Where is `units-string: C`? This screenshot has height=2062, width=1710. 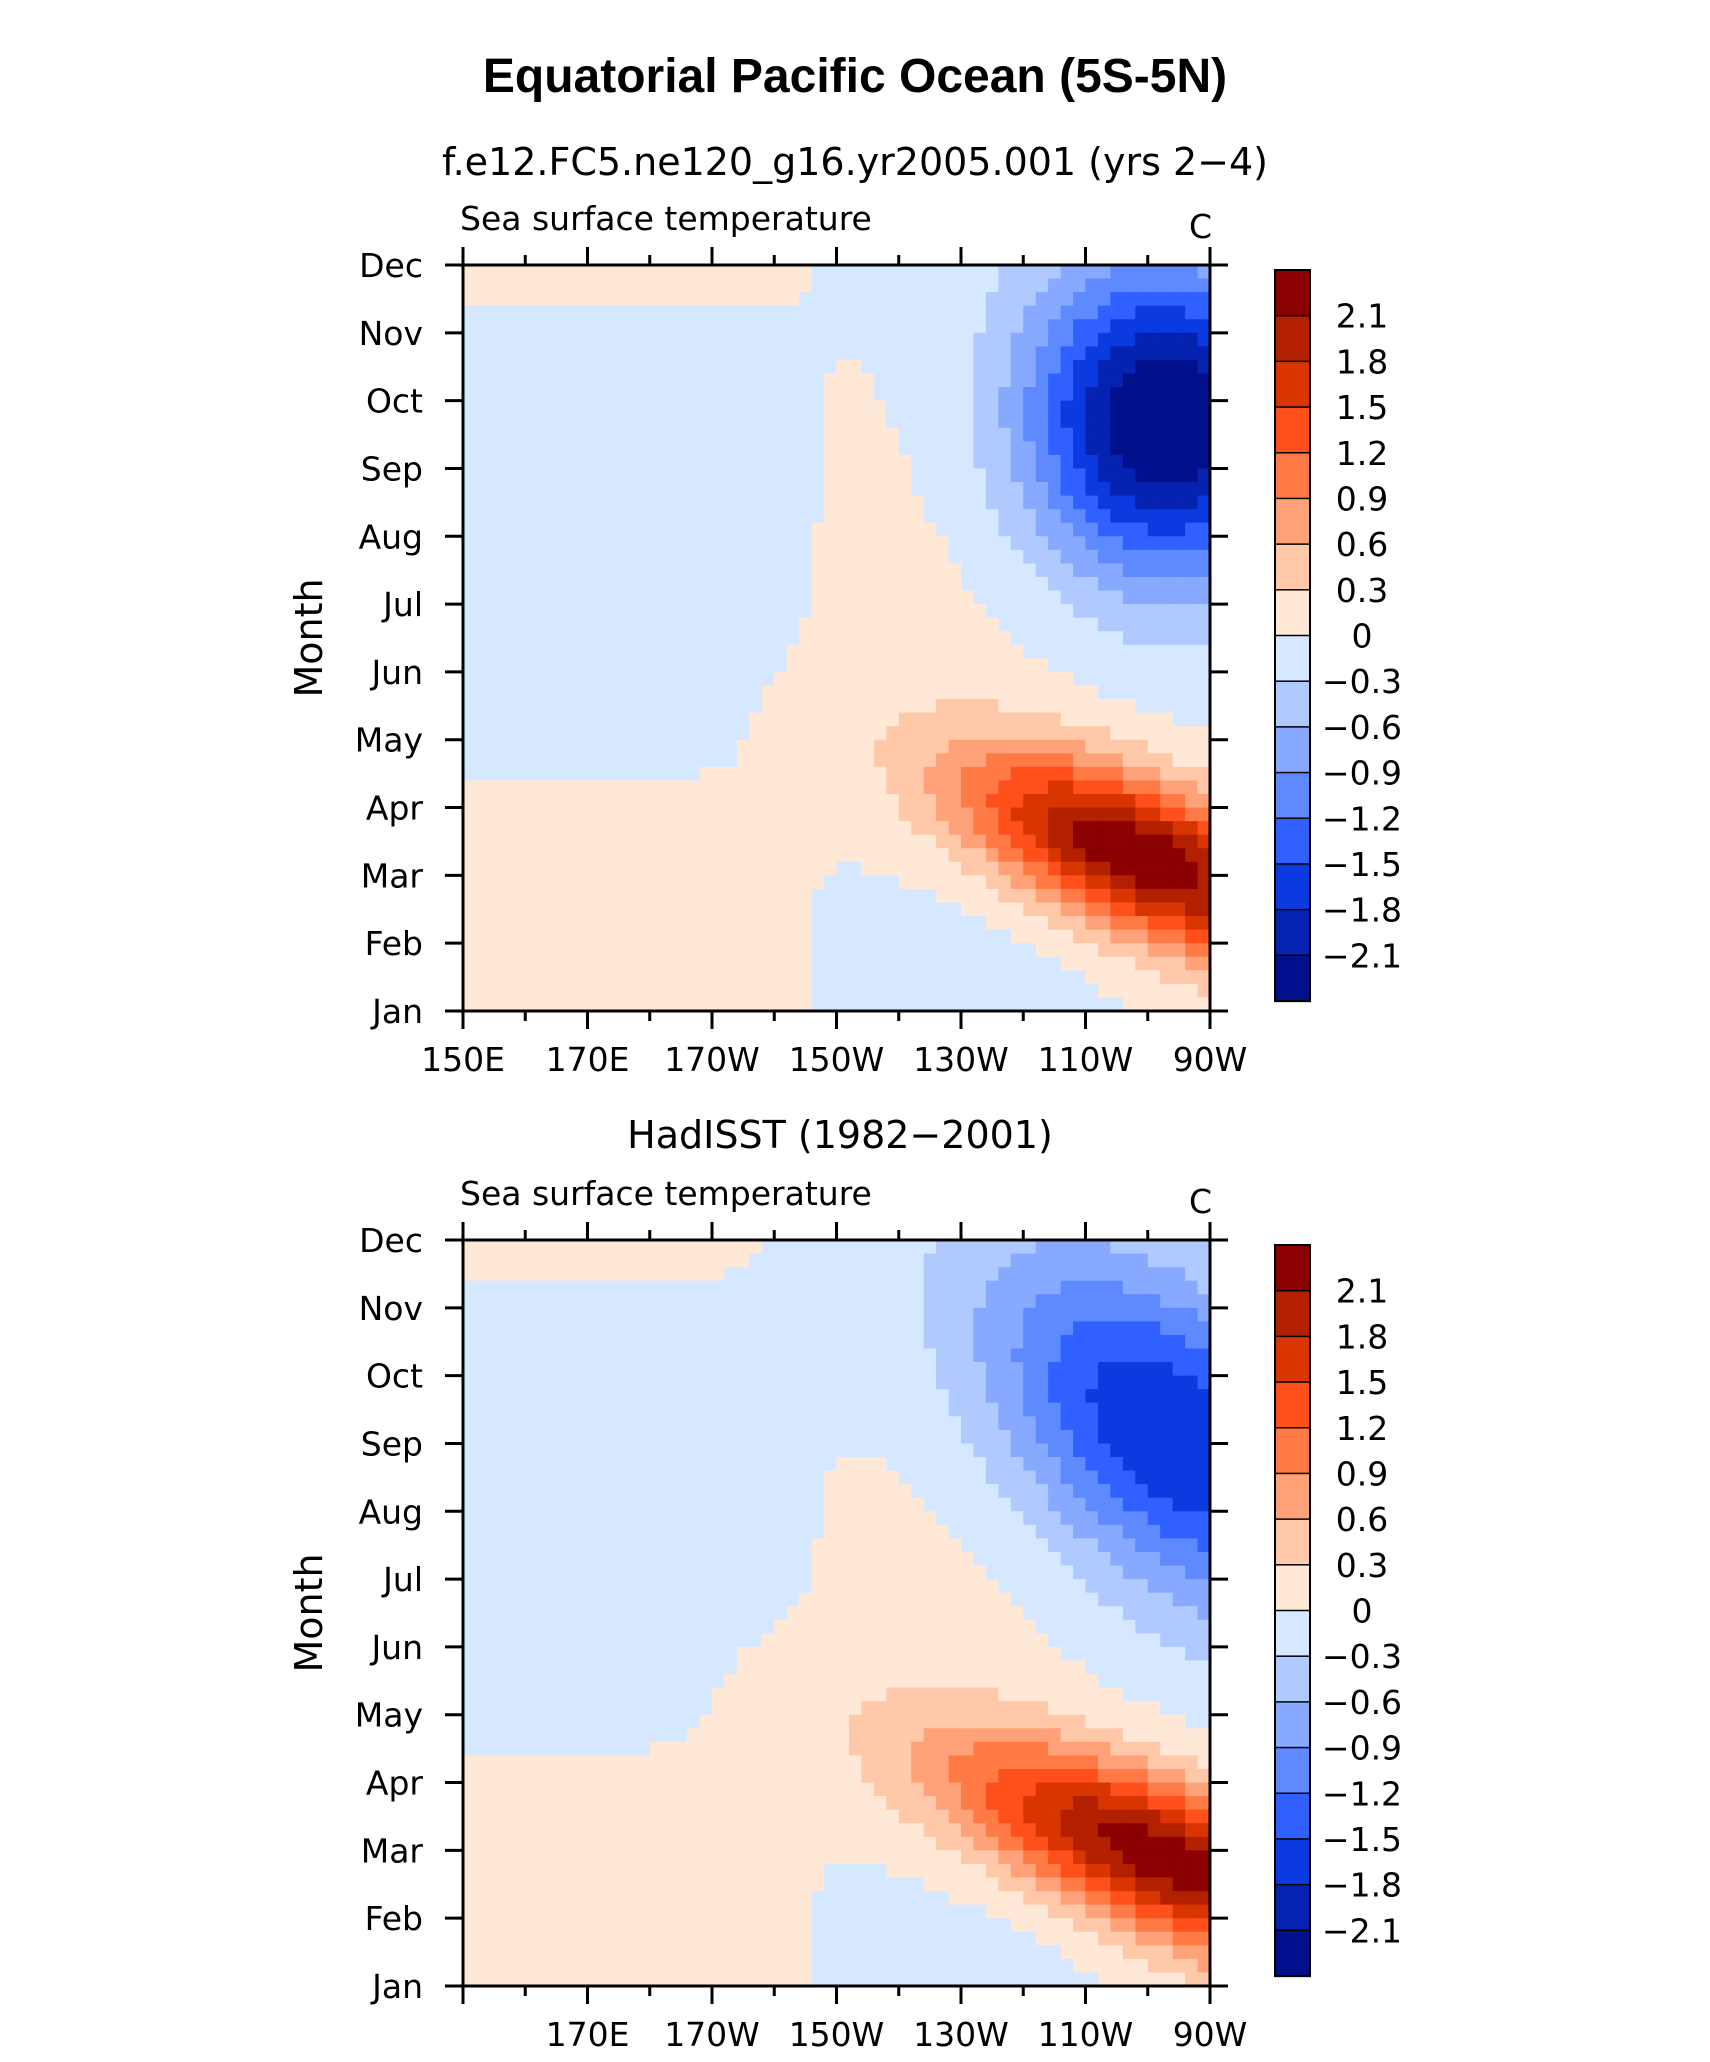
units-string: C is located at coordinates (1200, 226).